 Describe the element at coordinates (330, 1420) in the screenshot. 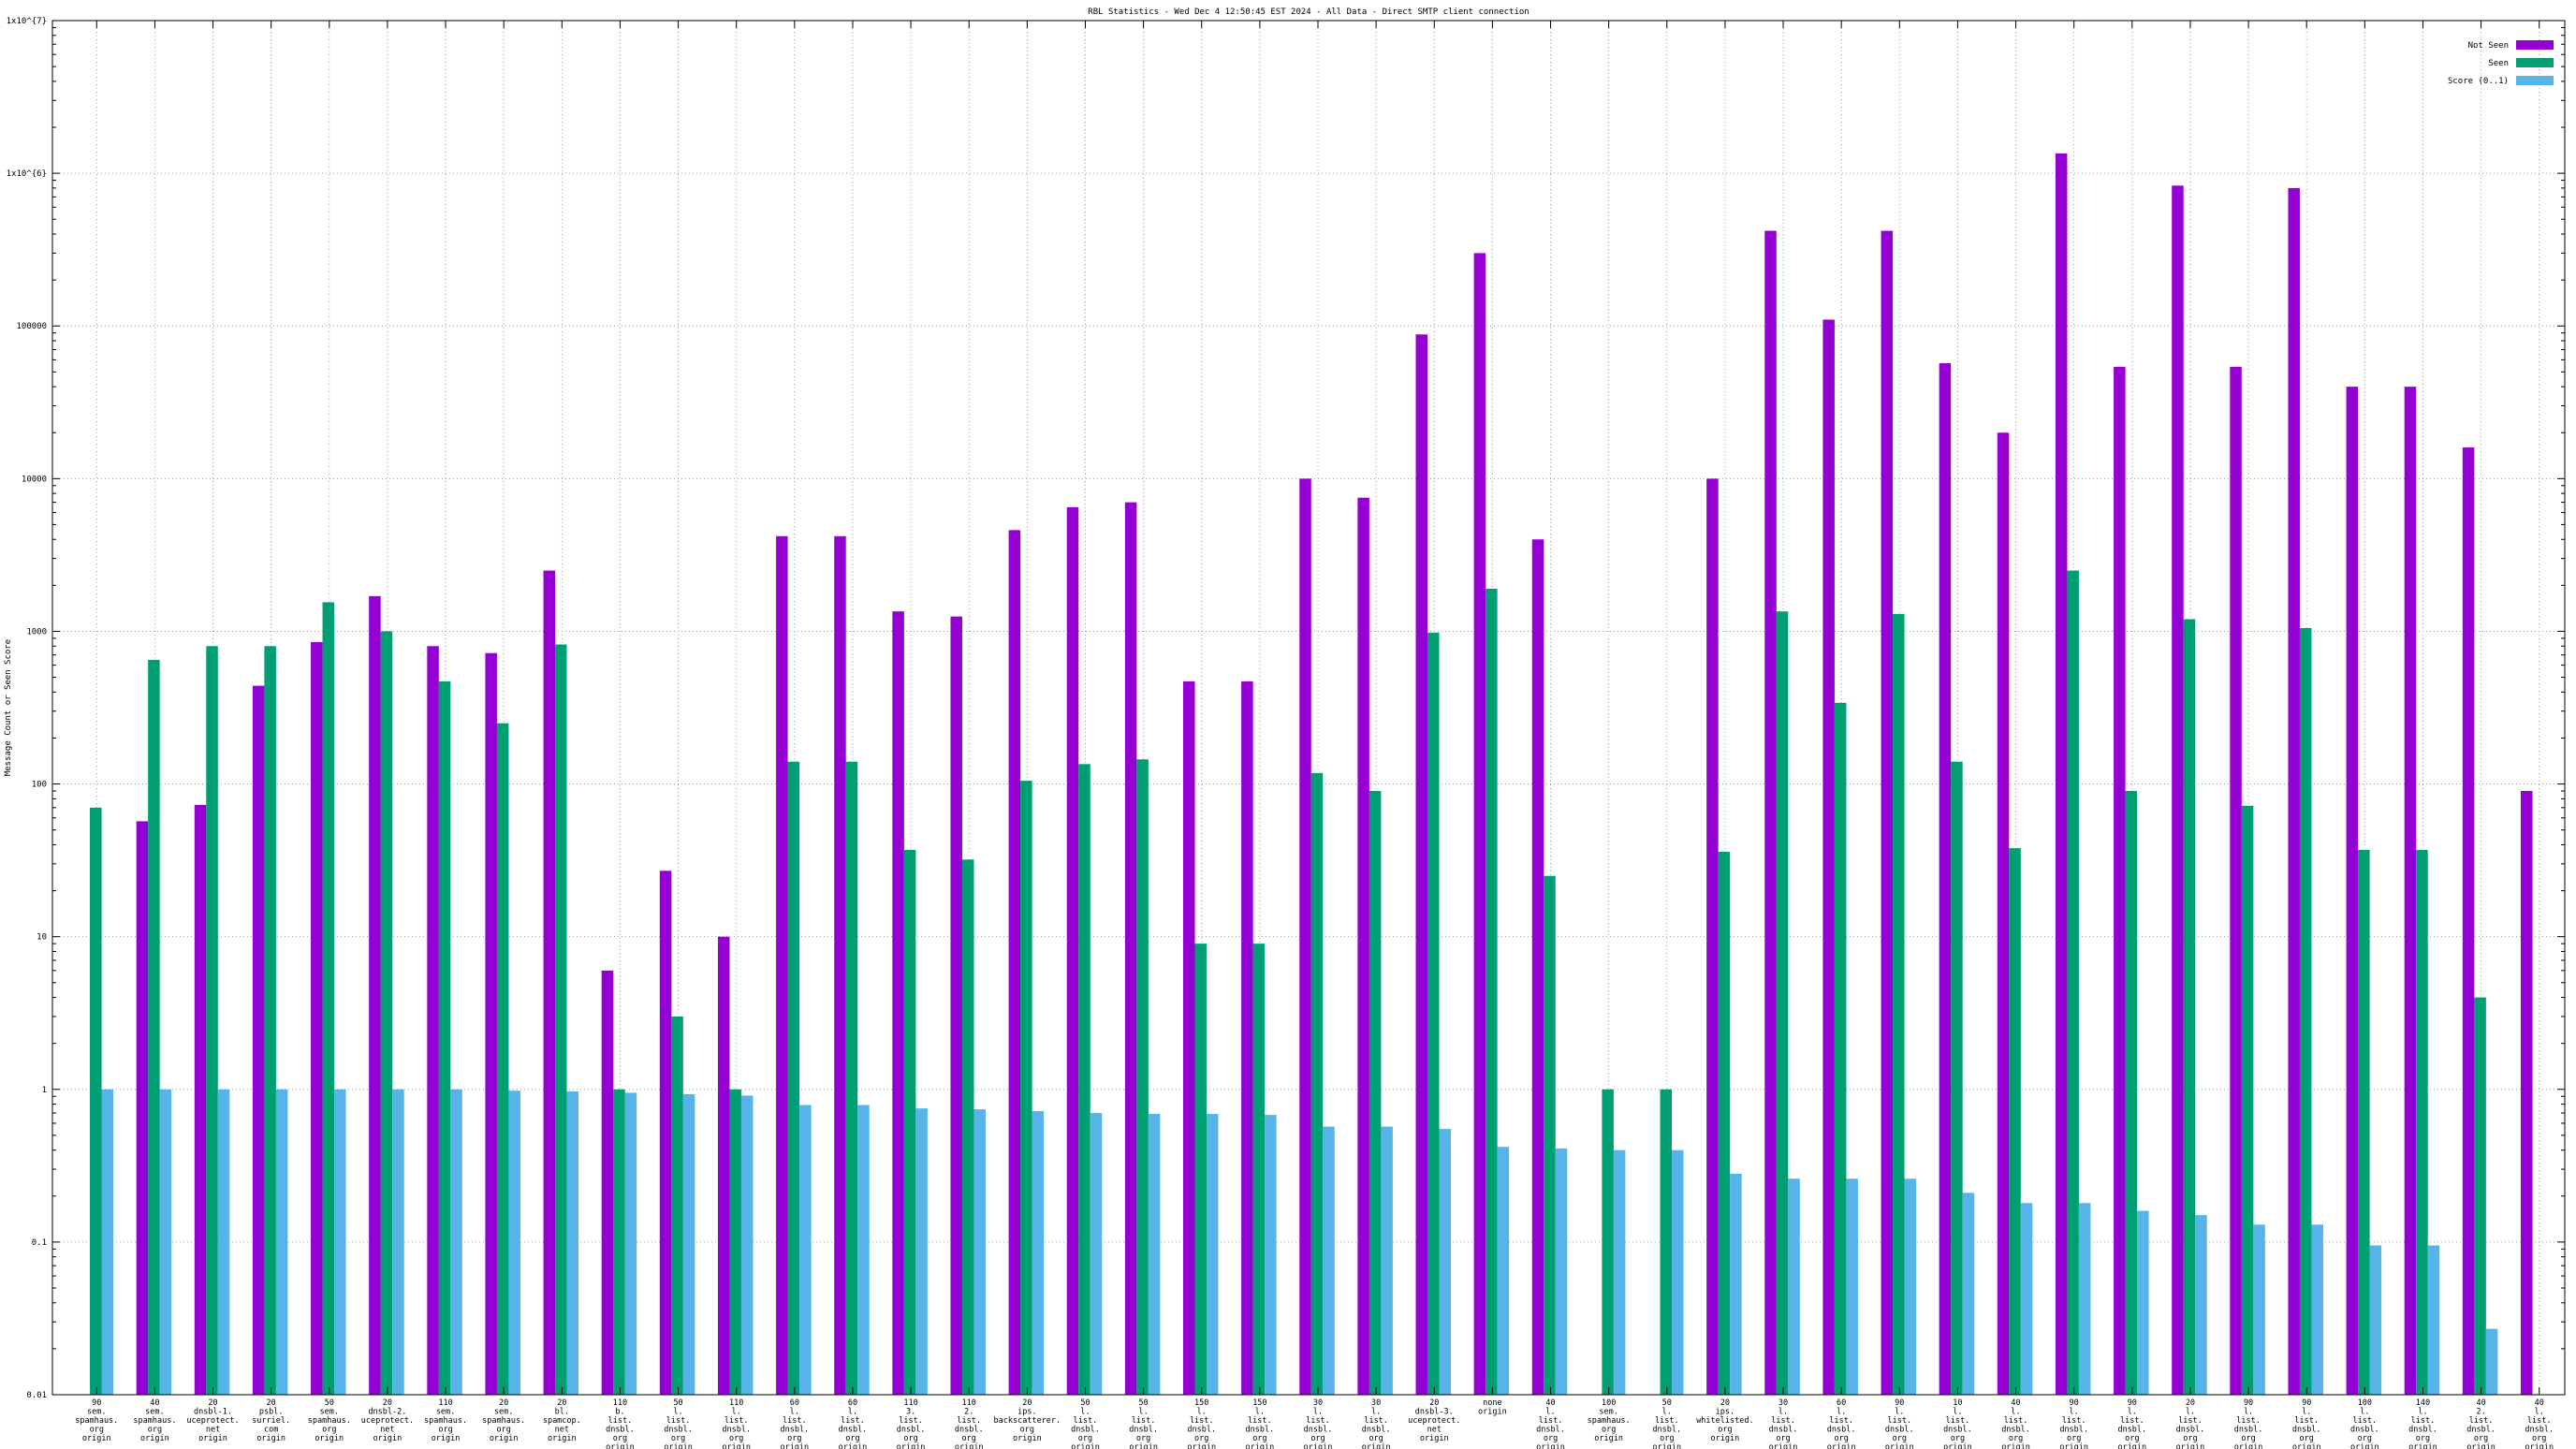

I see `x-tick-label: 50 sem. spamhaus. org origin` at that location.